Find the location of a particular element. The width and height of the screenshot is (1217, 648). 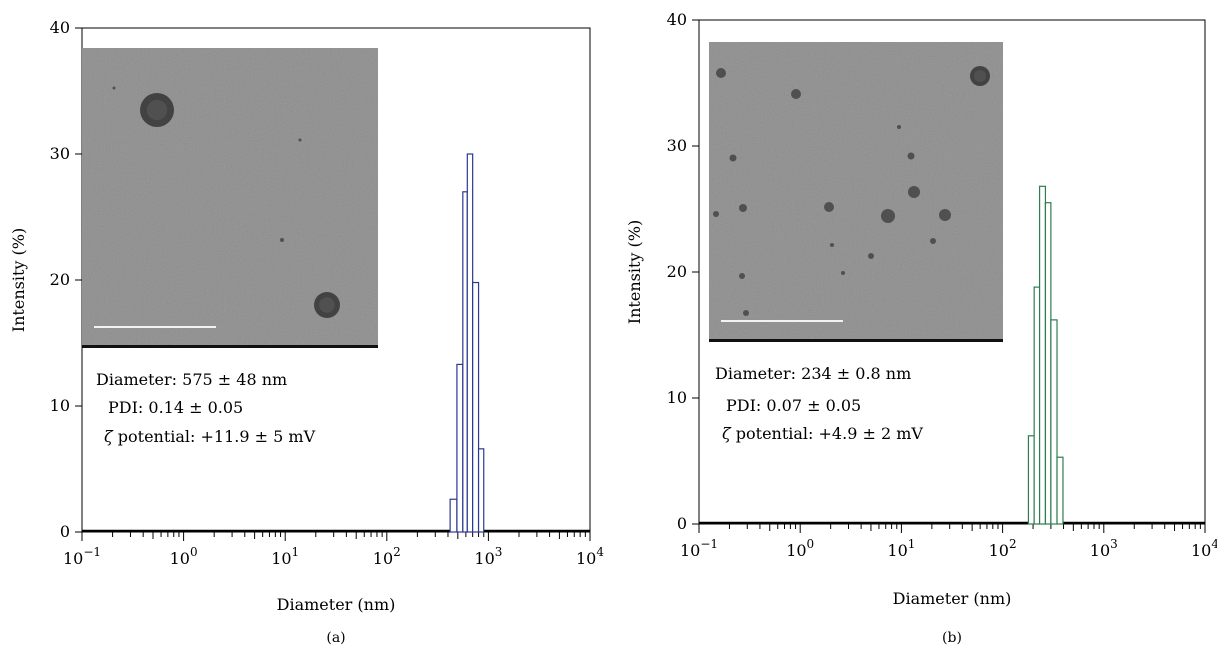

annotation-3: ζ potential: +11.9 ± 5 mV is located at coordinates (210, 436).